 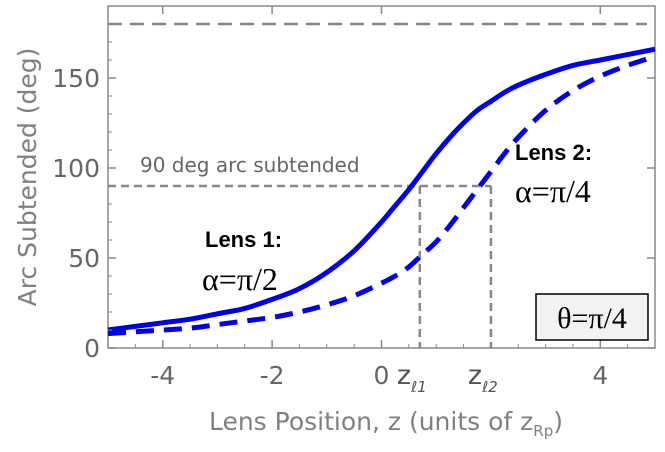 What do you see at coordinates (76, 78) in the screenshot?
I see `y-tick-label: 150` at bounding box center [76, 78].